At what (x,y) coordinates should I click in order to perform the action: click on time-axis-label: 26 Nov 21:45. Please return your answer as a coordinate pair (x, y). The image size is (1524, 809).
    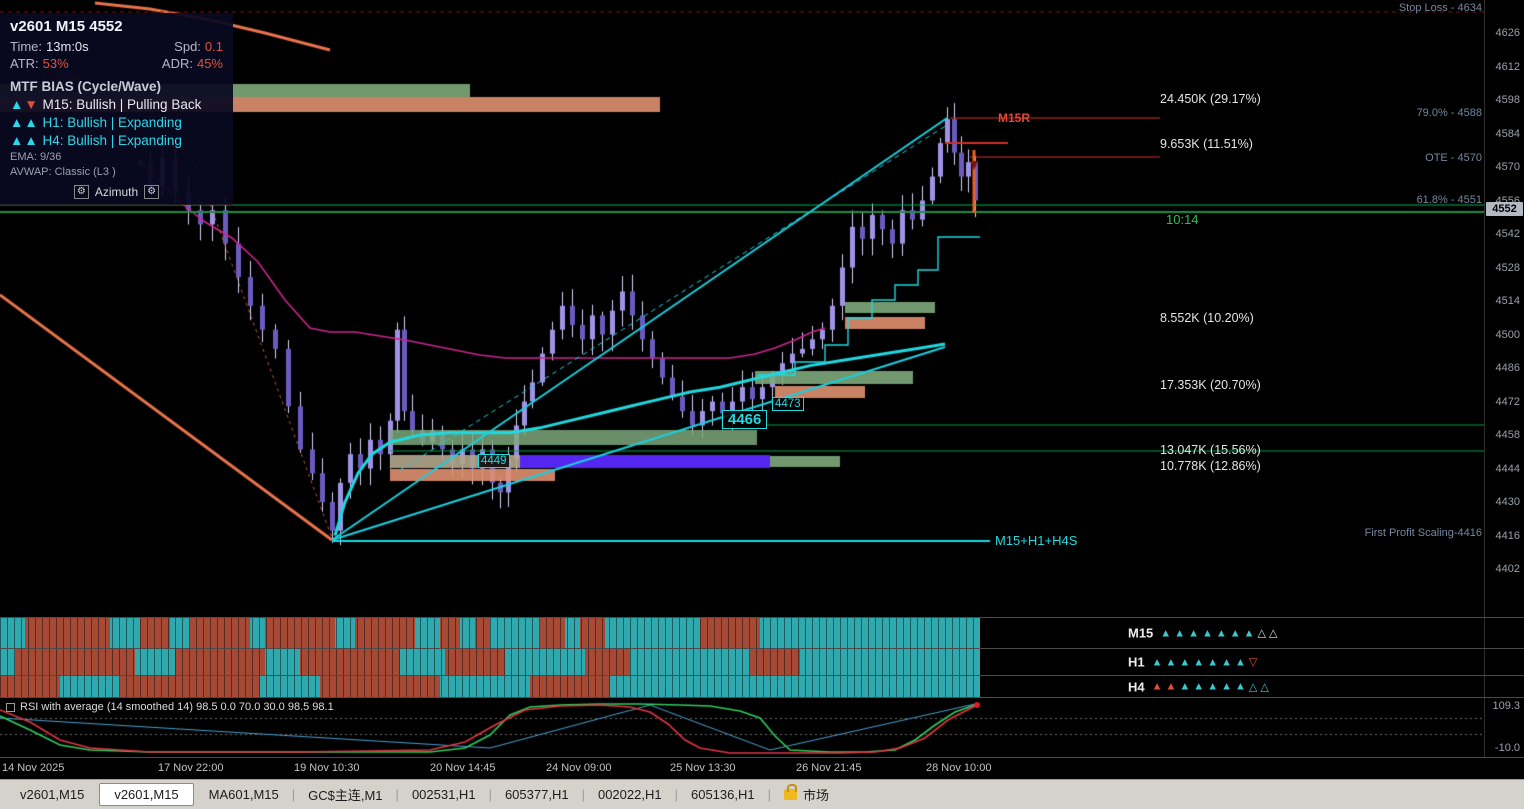
    Looking at the image, I should click on (829, 768).